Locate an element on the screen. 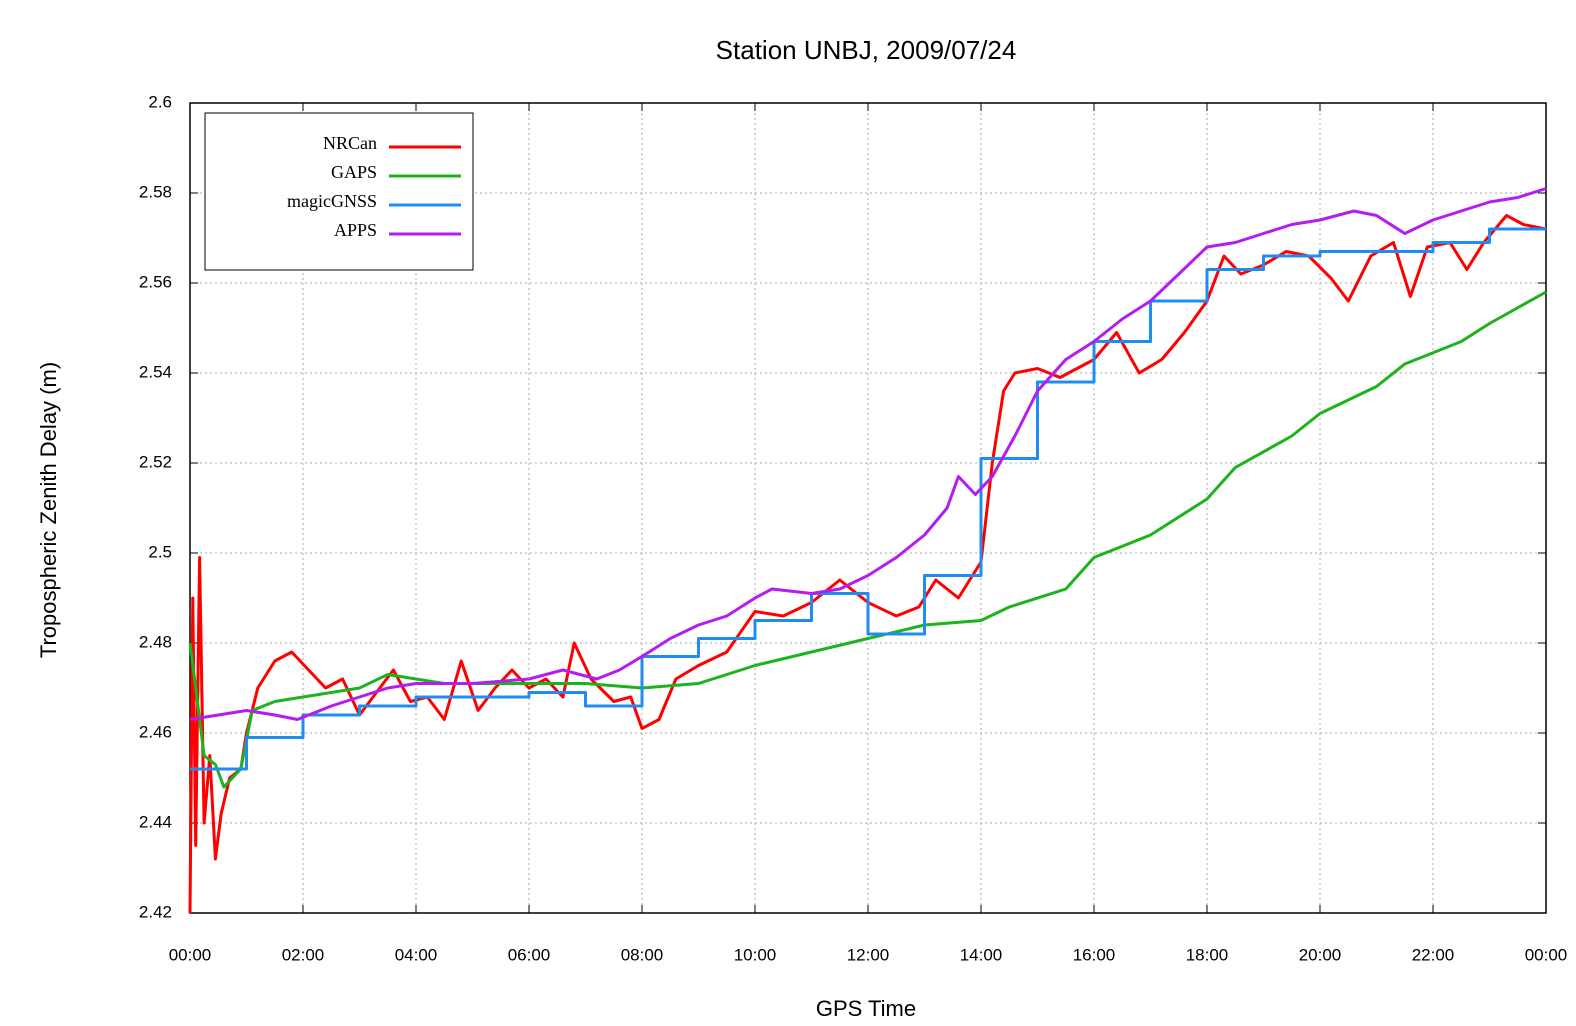  legend-box is located at coordinates (339, 191).